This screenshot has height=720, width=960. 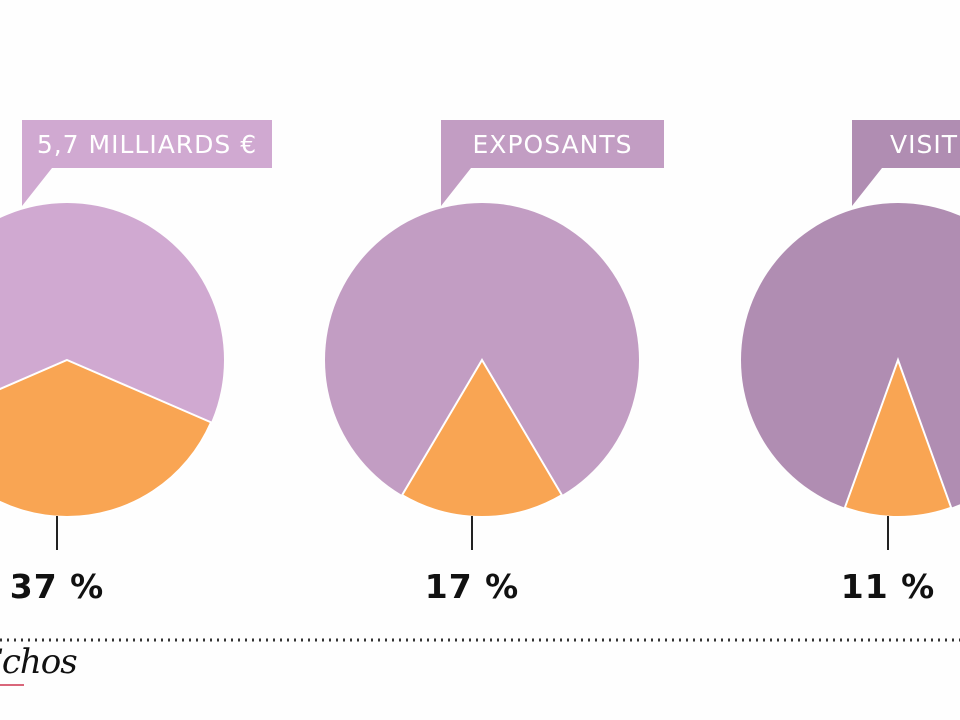 What do you see at coordinates (147, 144) in the screenshot?
I see `pie-label: 5,7 MILLIARDS €` at bounding box center [147, 144].